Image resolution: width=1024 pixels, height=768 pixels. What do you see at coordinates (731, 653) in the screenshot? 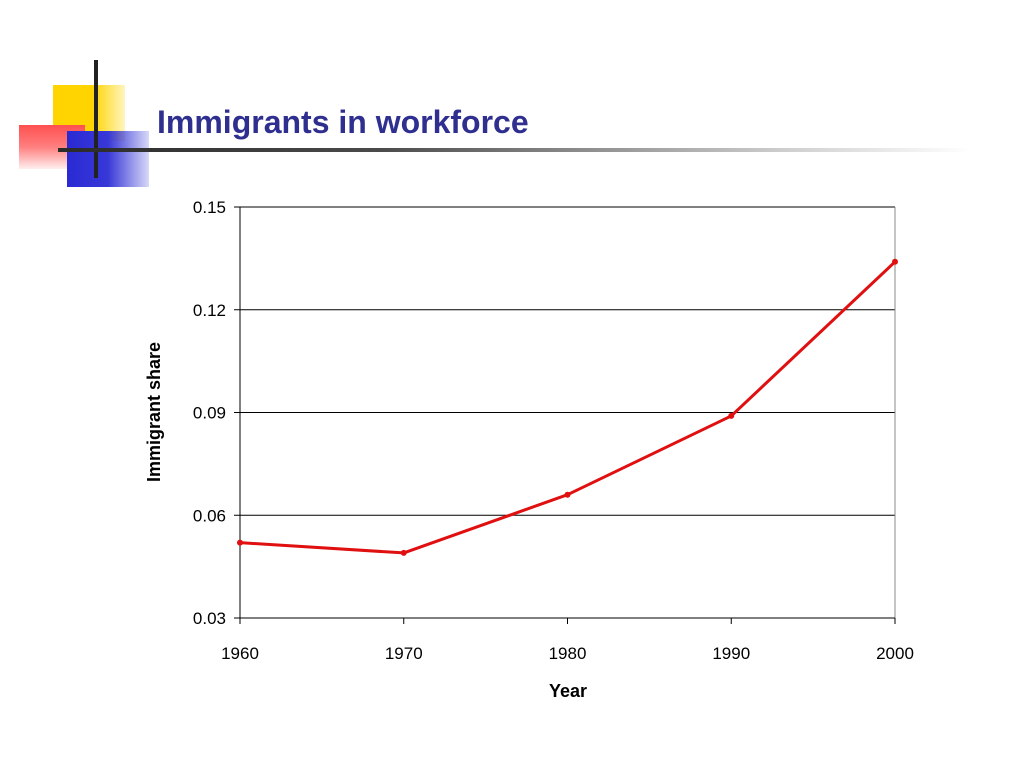
I see `x-tick-label: 1990` at bounding box center [731, 653].